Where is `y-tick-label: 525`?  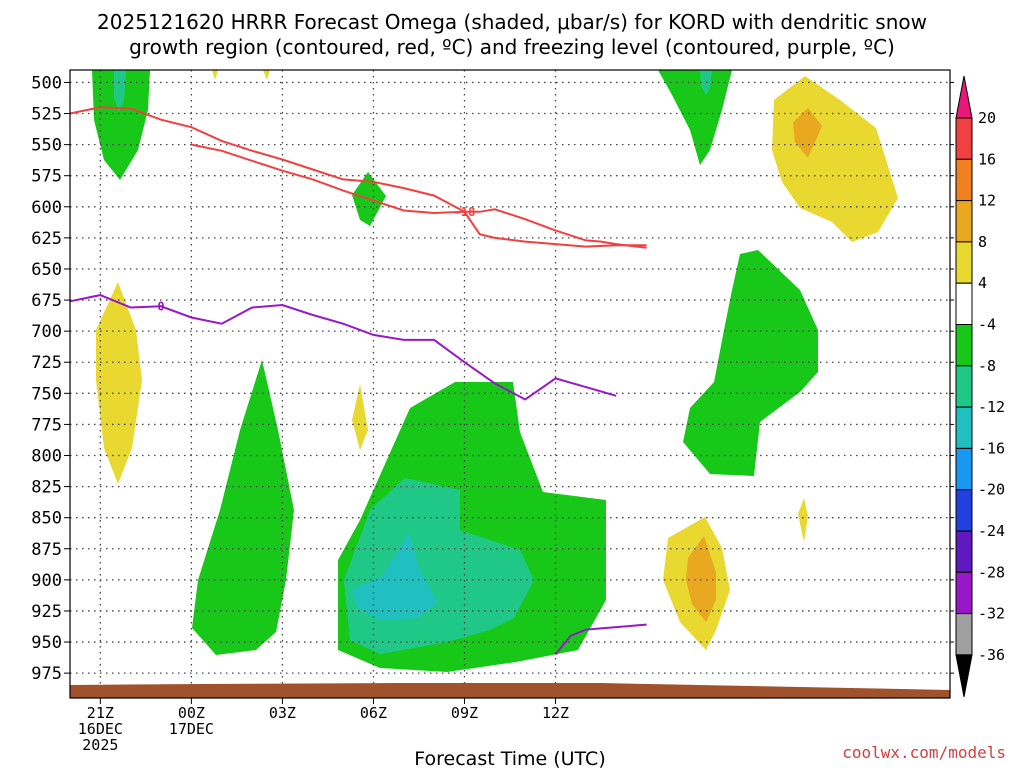 y-tick-label: 525 is located at coordinates (46, 115).